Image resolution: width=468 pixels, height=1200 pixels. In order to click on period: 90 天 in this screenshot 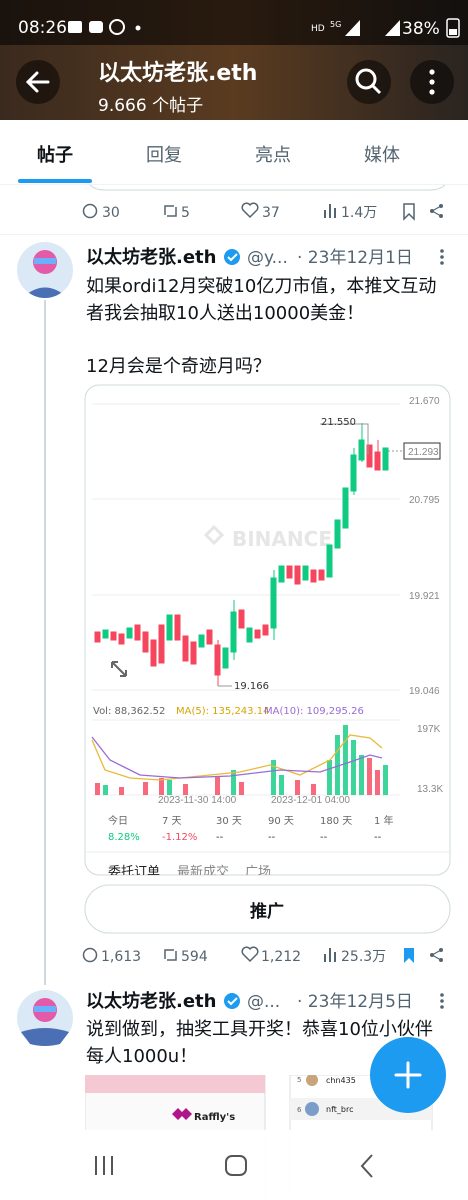, I will do `click(281, 821)`.